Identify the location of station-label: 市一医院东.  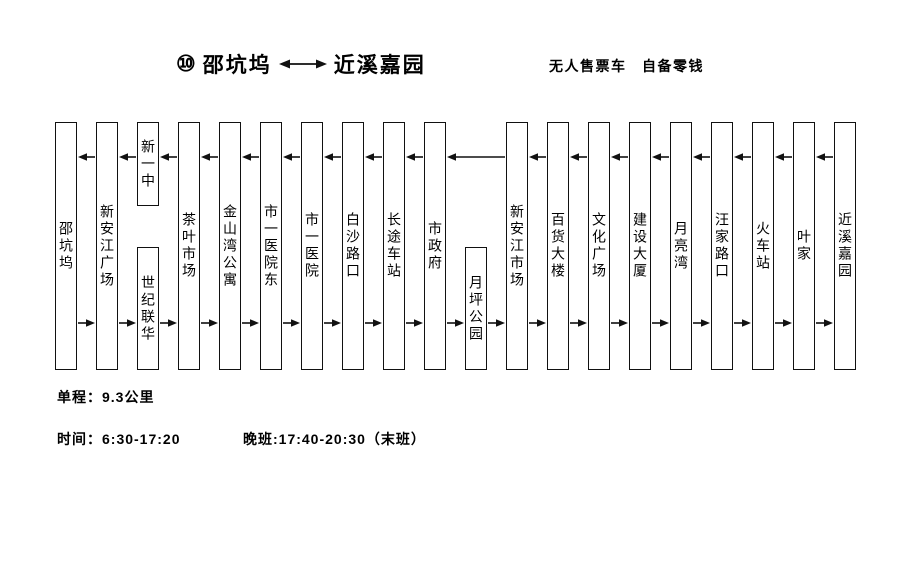
(271, 246).